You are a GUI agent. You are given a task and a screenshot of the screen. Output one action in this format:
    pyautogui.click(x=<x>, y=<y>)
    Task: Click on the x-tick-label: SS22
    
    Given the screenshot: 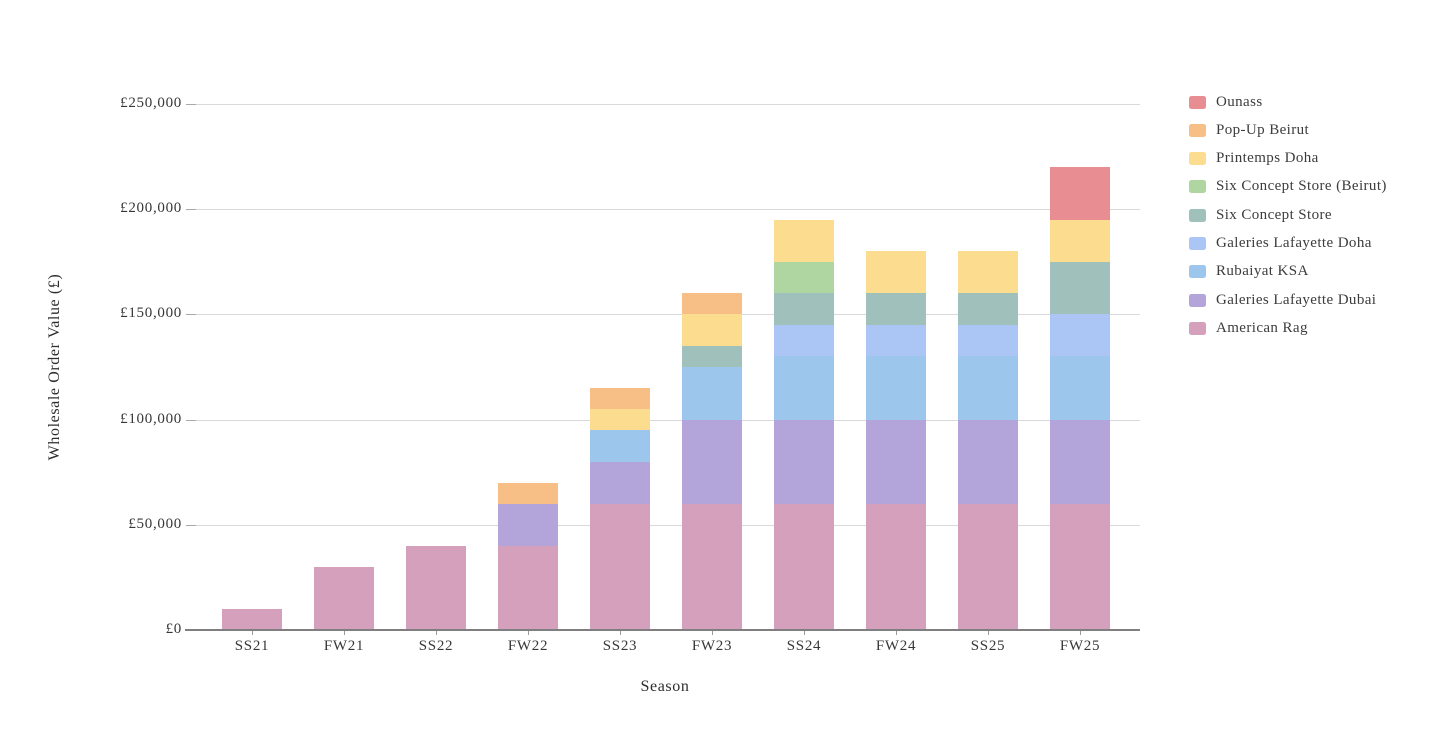 What is the action you would take?
    pyautogui.click(x=436, y=646)
    